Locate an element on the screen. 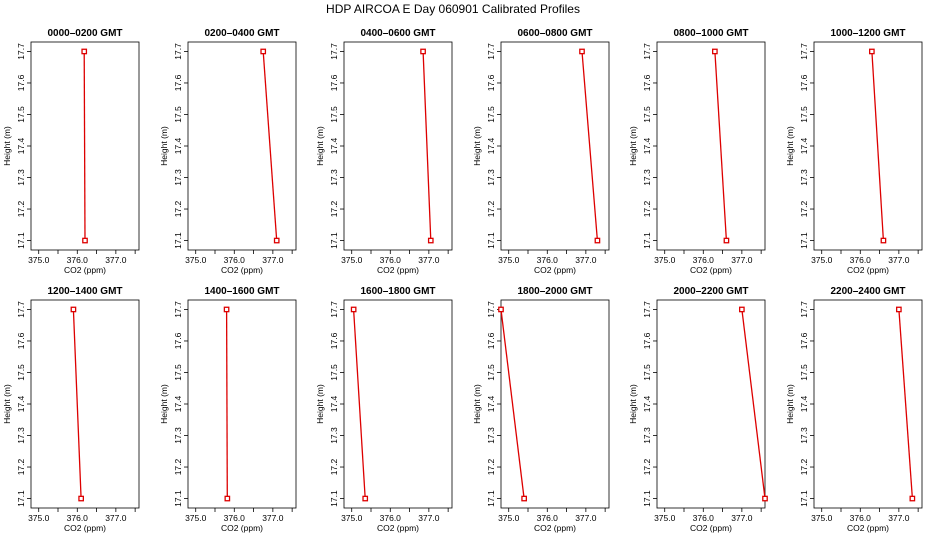  panel-title: 0000–0200 GMT is located at coordinates (84, 33).